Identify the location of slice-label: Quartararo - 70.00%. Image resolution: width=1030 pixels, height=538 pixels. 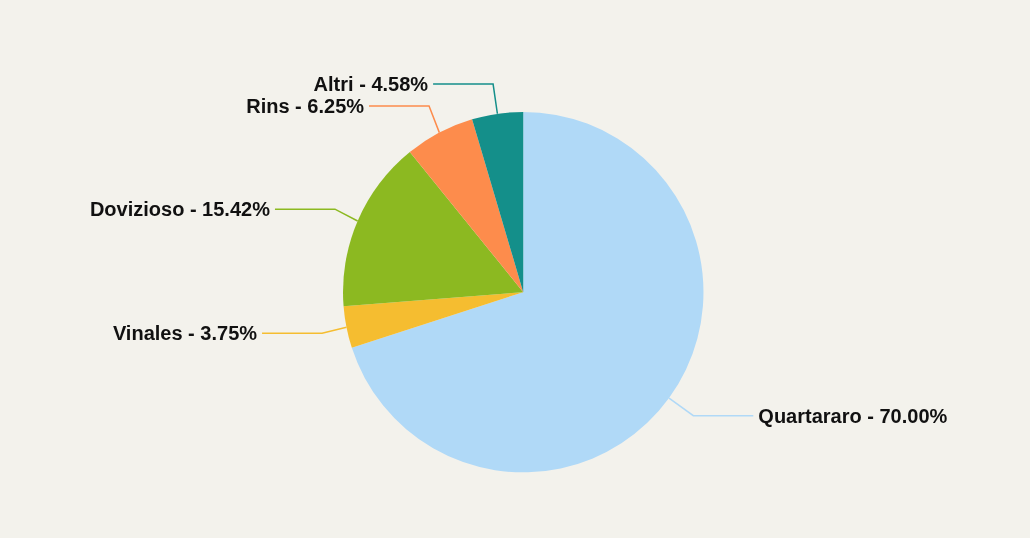
(853, 415).